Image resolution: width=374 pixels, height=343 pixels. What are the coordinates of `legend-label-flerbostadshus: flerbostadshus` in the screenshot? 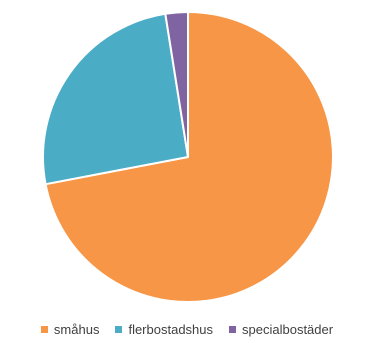 It's located at (171, 329).